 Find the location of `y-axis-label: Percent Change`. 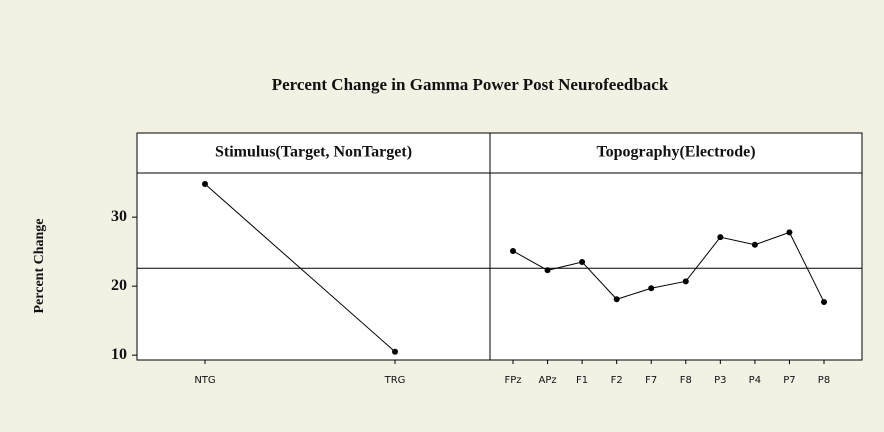

y-axis-label: Percent Change is located at coordinates (39, 266).